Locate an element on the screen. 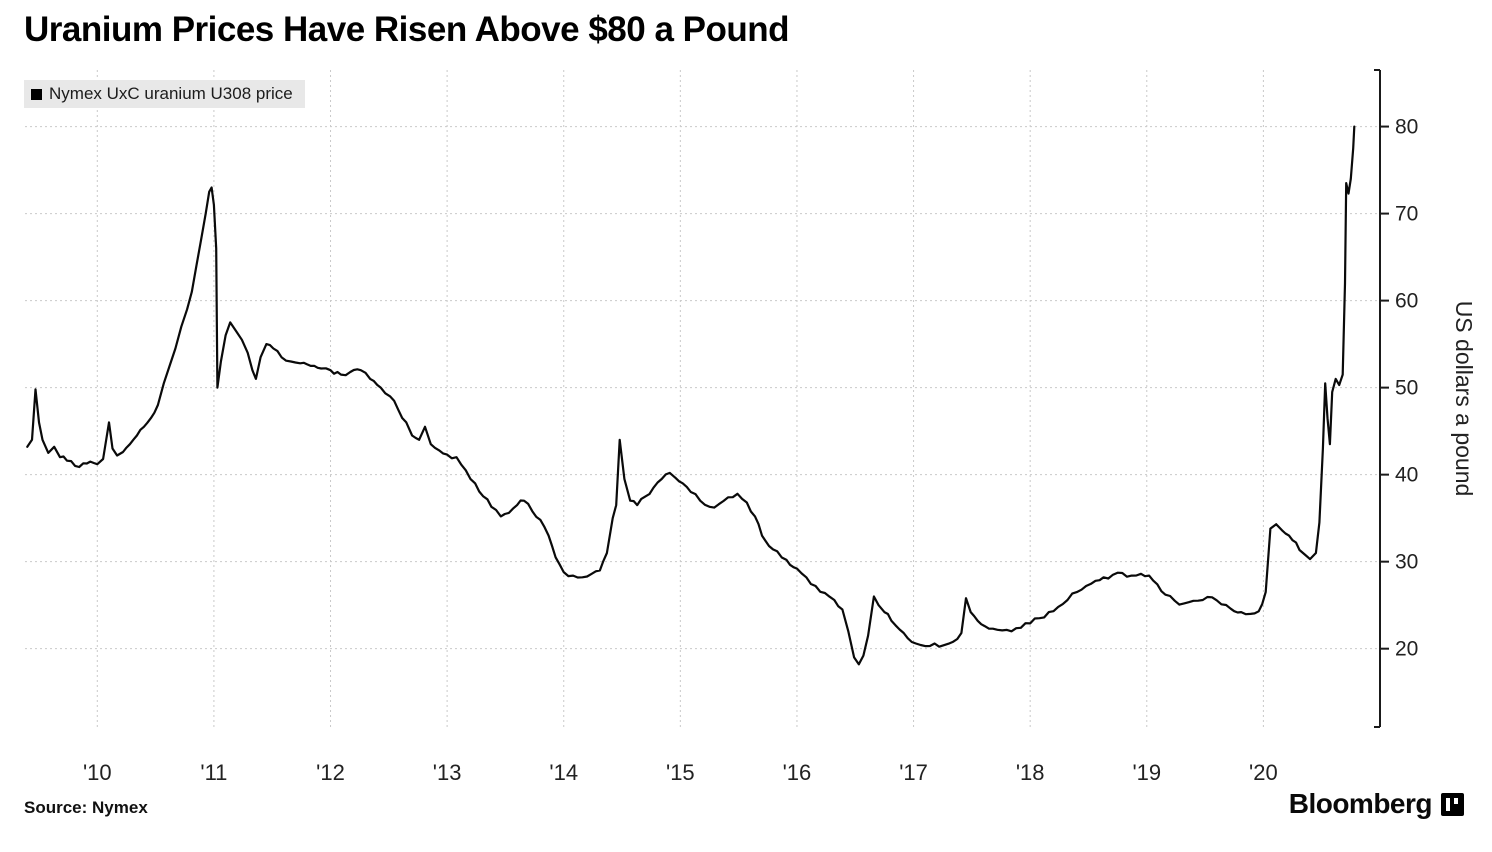 The image size is (1492, 852). x-tick-label: '18 is located at coordinates (1030, 772).